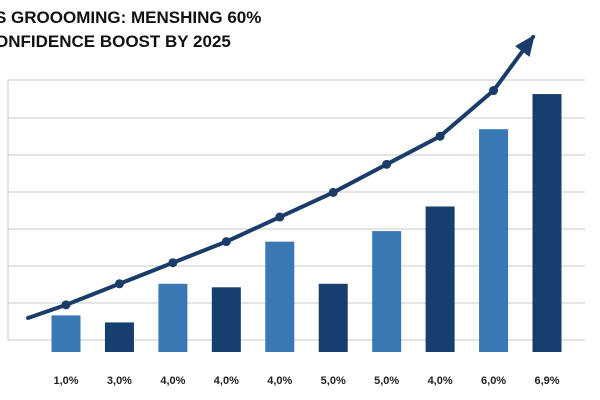 This screenshot has height=400, width=600. What do you see at coordinates (226, 381) in the screenshot?
I see `x-tick-label-3: 4,0%` at bounding box center [226, 381].